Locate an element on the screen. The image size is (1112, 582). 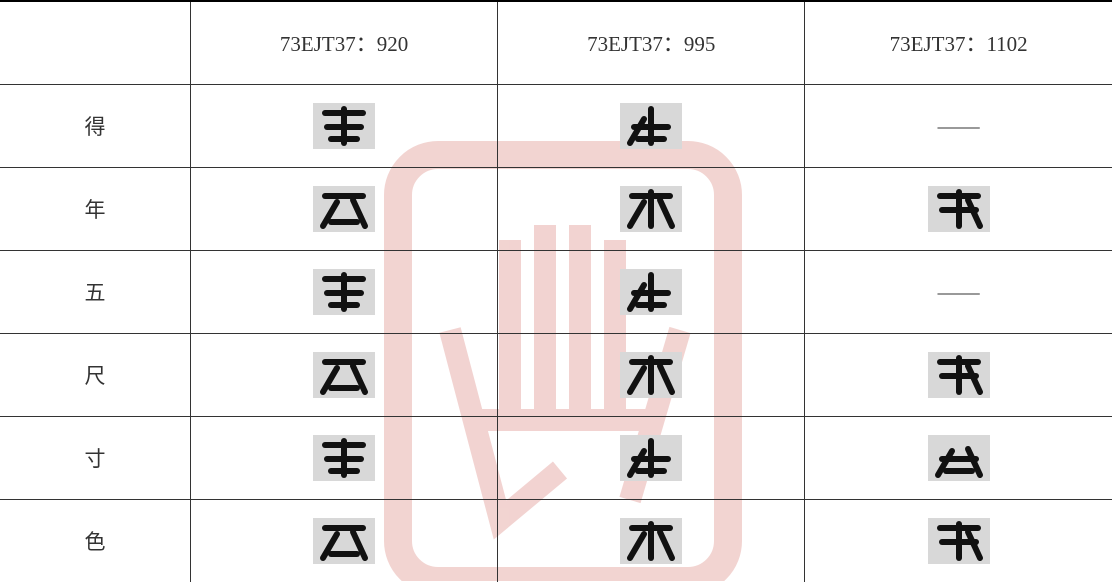
table-row: 尺 is located at coordinates (556, 375).